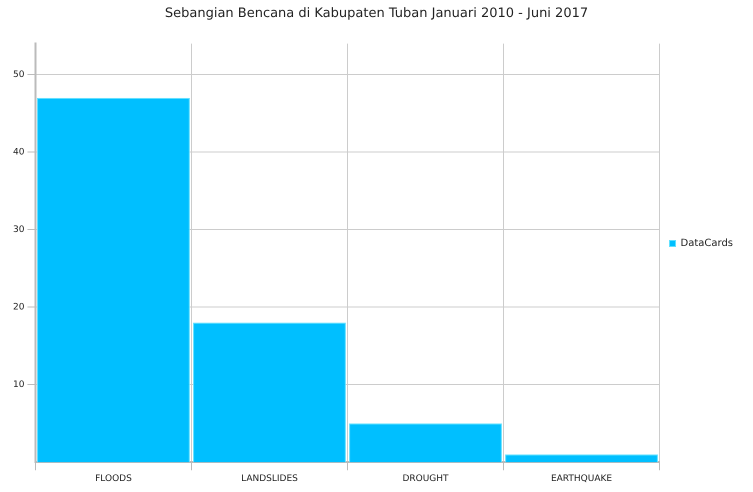  I want to click on x-tick-label: FLOODS, so click(113, 479).